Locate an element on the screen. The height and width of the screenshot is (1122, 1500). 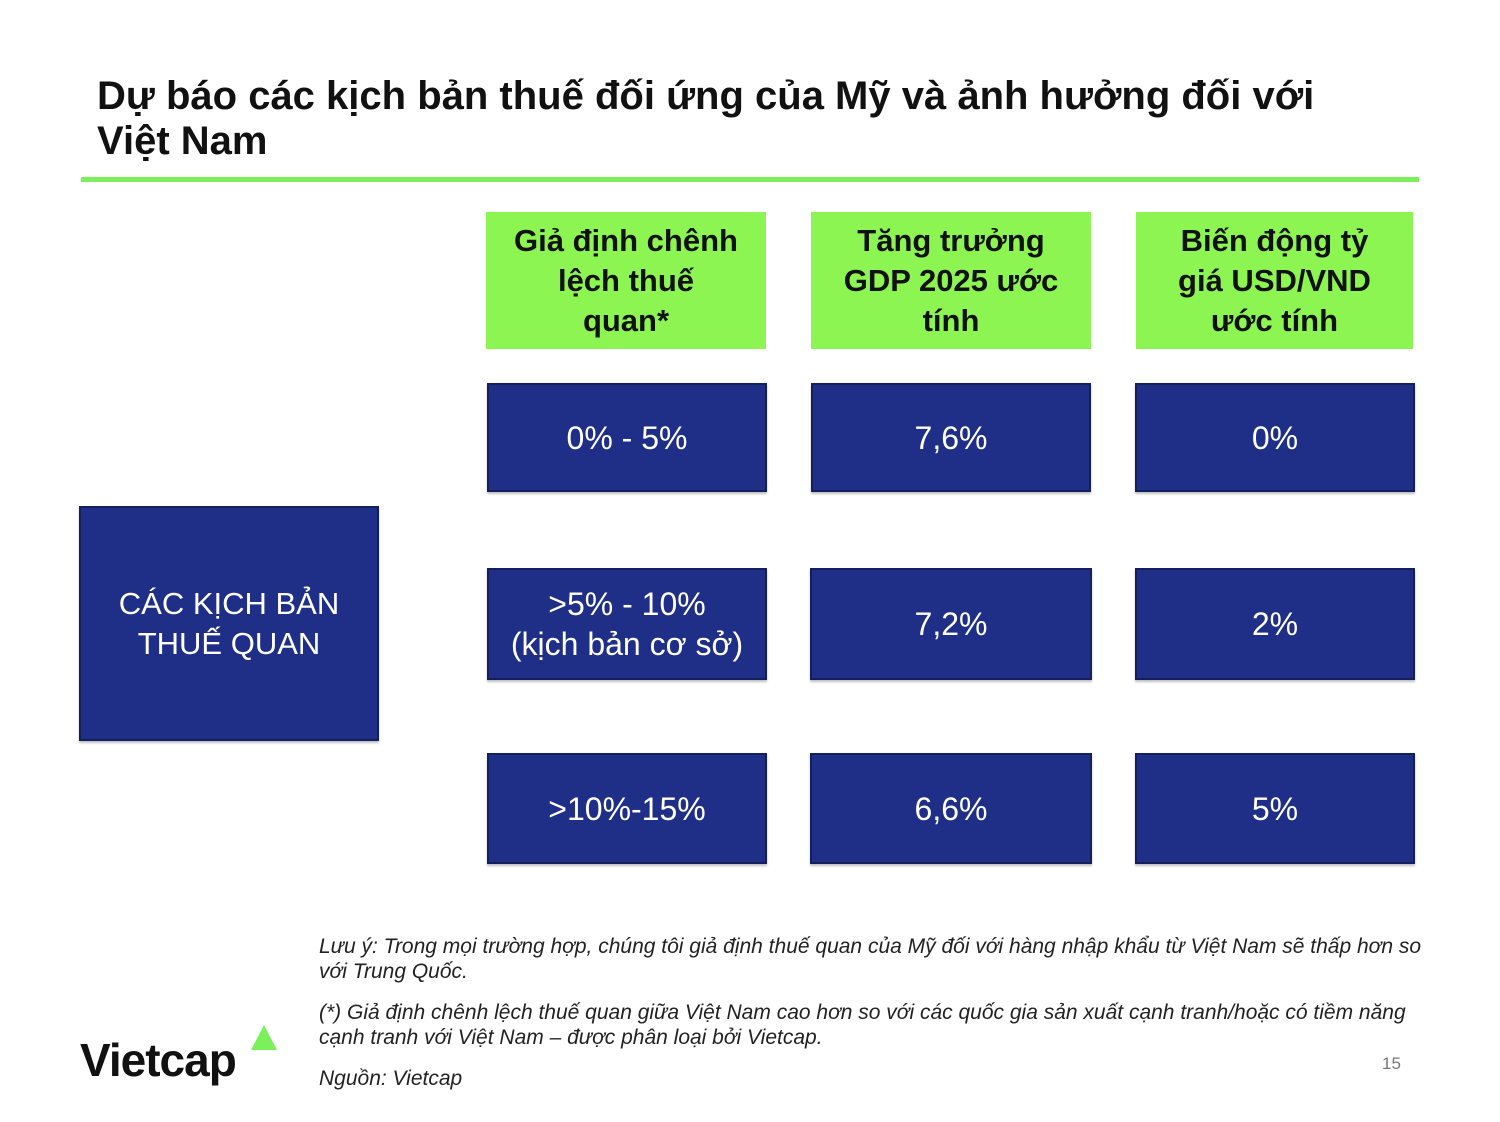
cell-text: >10%-15% is located at coordinates (627, 808).